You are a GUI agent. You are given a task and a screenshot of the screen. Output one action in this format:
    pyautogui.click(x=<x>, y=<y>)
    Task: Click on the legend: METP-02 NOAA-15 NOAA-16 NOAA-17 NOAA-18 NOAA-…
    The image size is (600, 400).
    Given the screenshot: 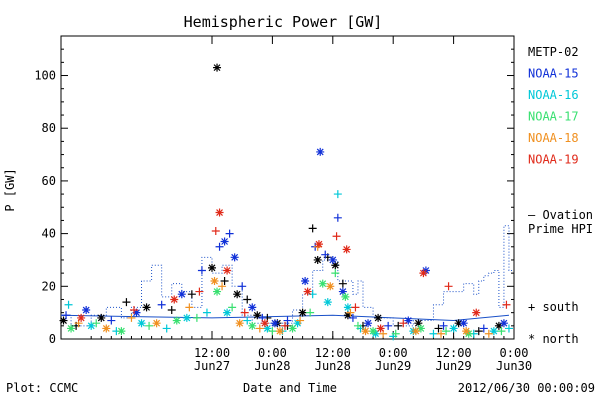 What is the action you would take?
    pyautogui.click(x=553, y=106)
    